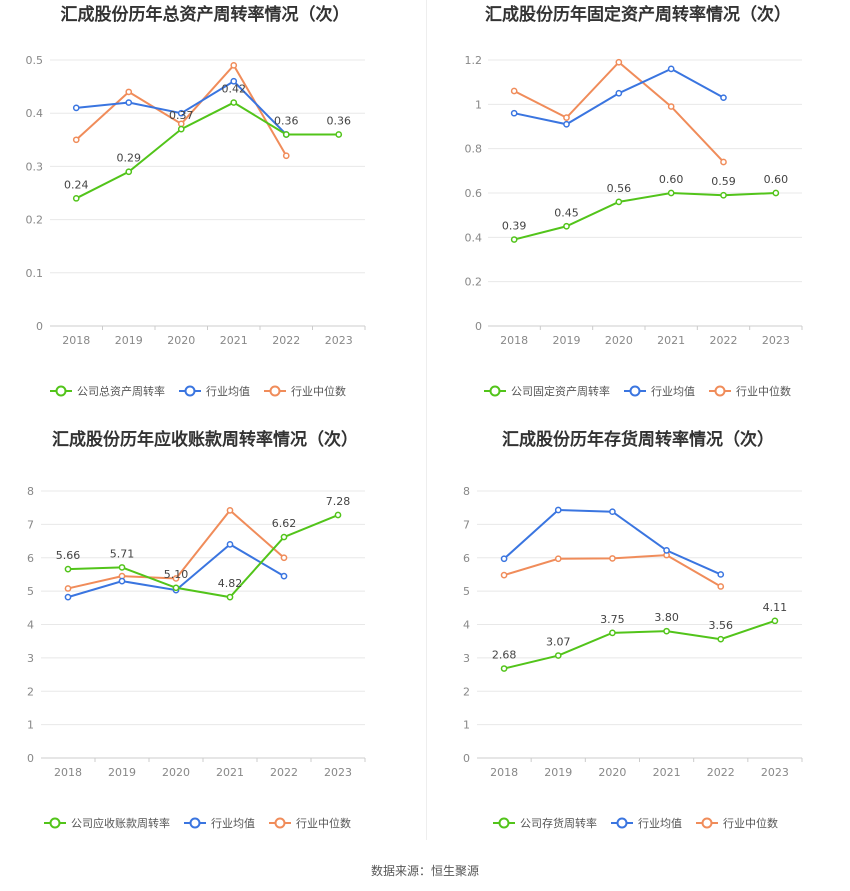 This screenshot has height=891, width=850. Describe the element at coordinates (666, 617) in the screenshot. I see `data-label: 3.80` at that location.